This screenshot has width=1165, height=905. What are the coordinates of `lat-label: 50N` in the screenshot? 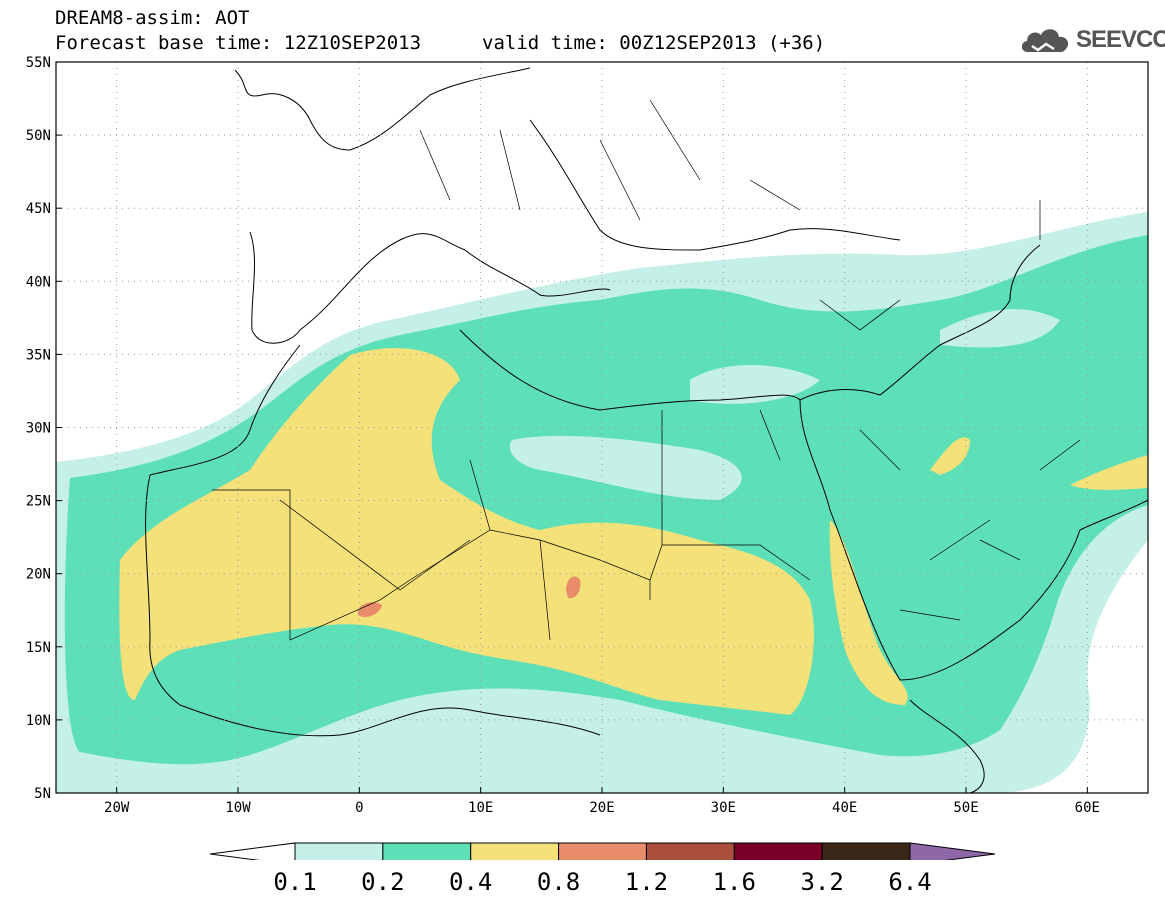 It's located at (38, 136).